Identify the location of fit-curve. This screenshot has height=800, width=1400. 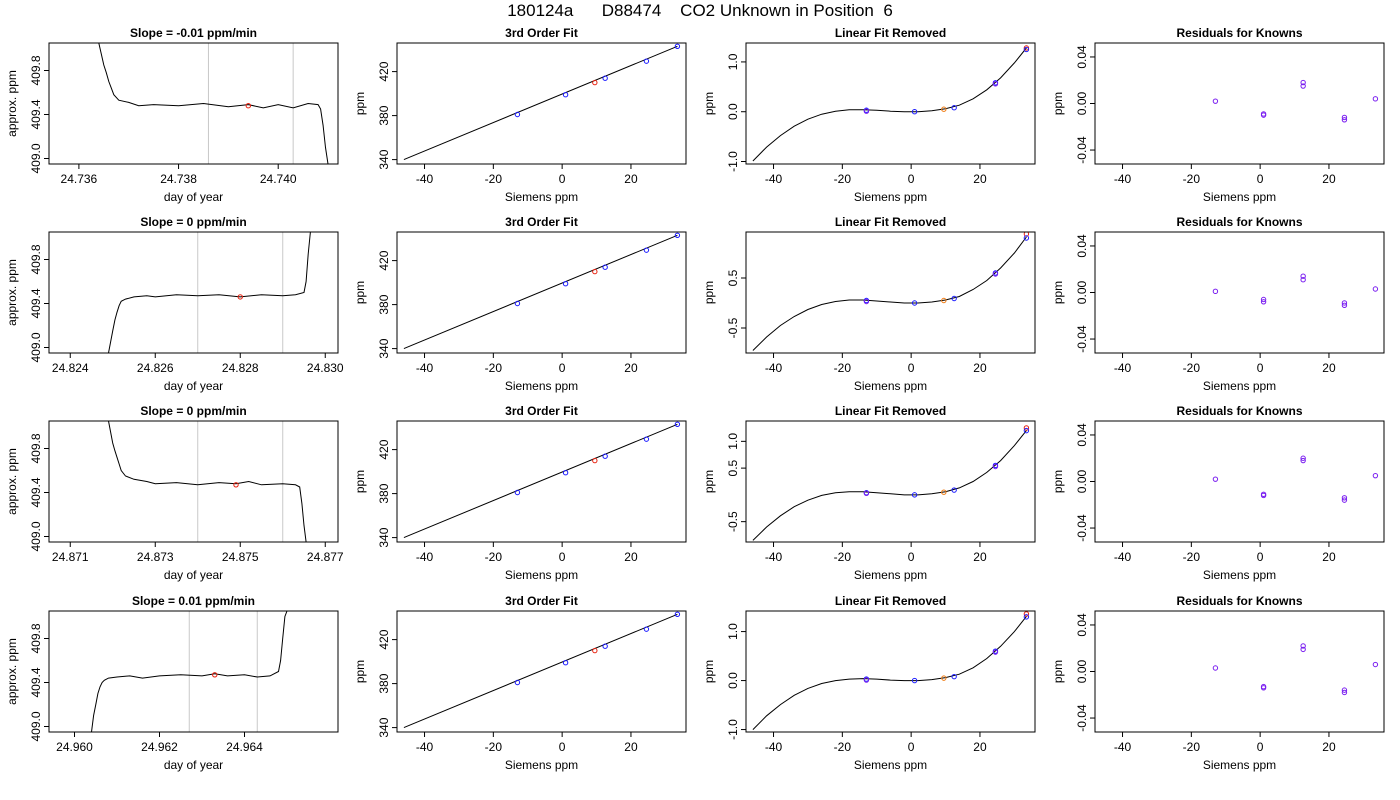
(889, 673).